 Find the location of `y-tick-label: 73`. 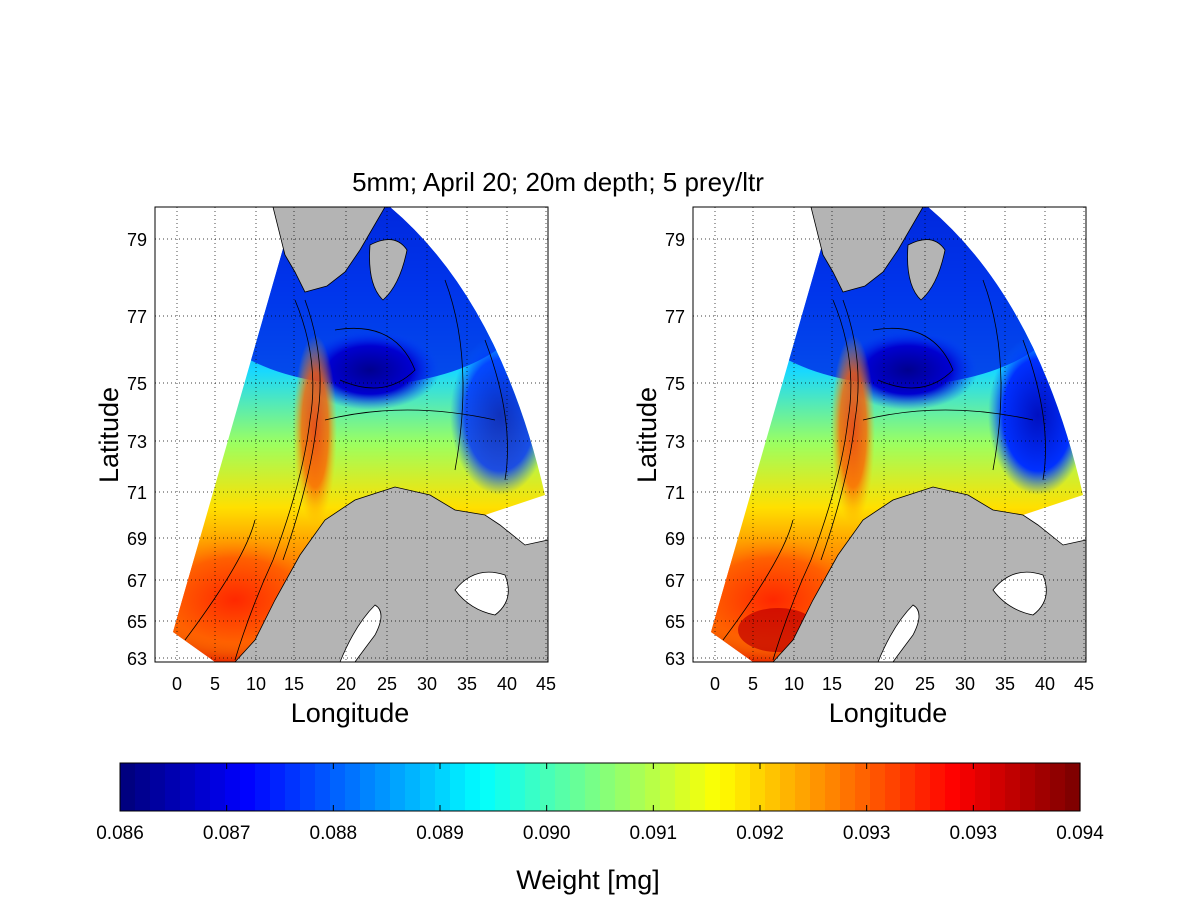

y-tick-label: 73 is located at coordinates (137, 442).